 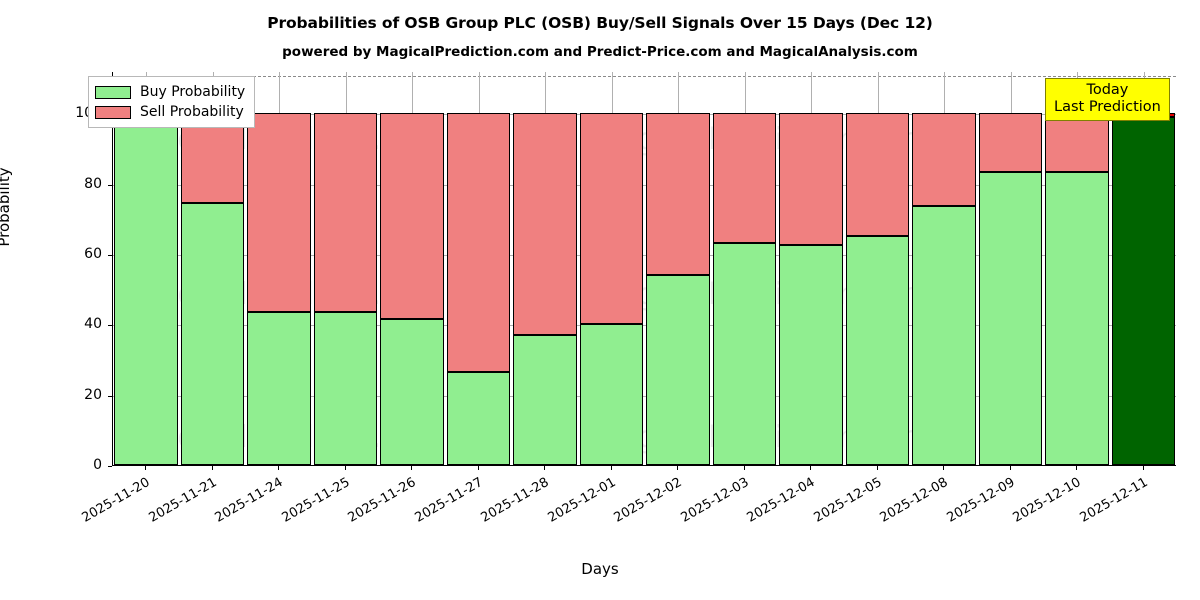 I want to click on y-axis-tick-label: 40, so click(x=93, y=324).